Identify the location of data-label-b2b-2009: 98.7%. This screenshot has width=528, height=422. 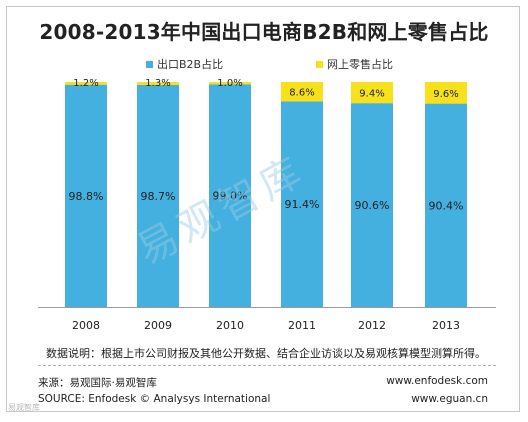
(158, 196).